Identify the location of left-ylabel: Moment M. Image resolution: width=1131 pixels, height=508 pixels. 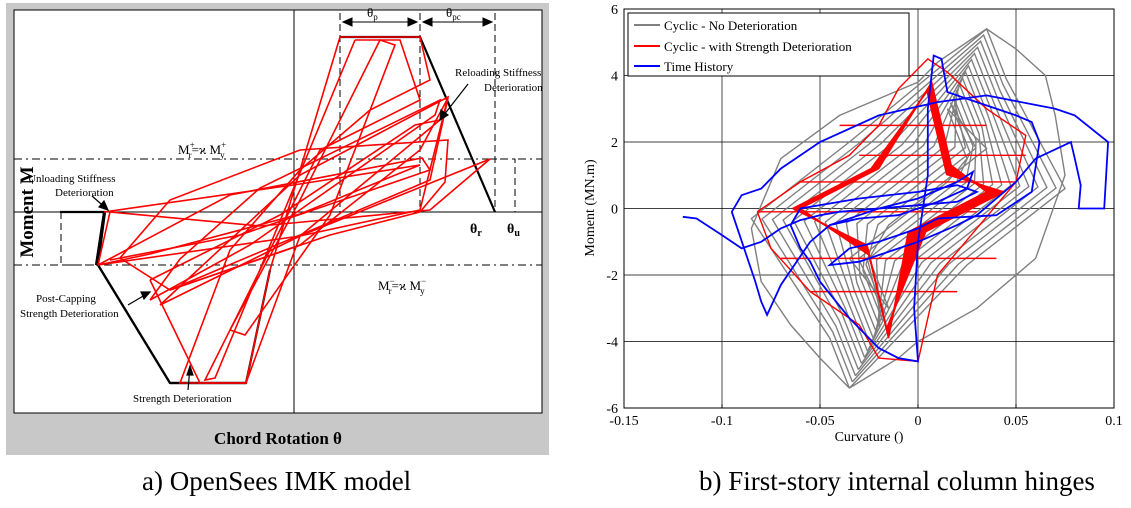
(27, 211).